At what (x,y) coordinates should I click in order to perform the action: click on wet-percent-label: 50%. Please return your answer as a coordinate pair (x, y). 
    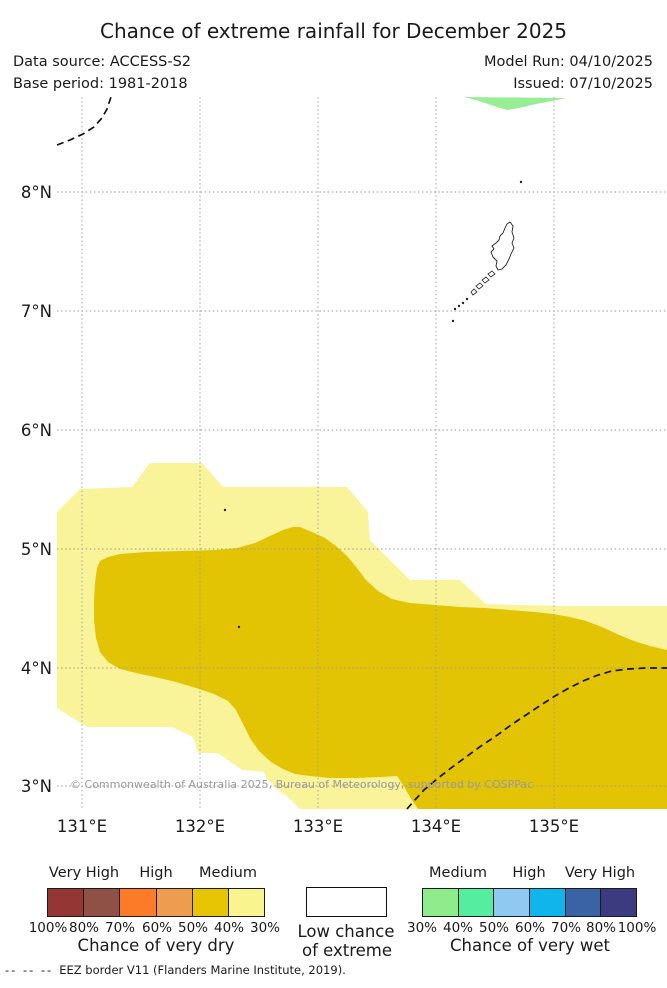
    Looking at the image, I should click on (494, 928).